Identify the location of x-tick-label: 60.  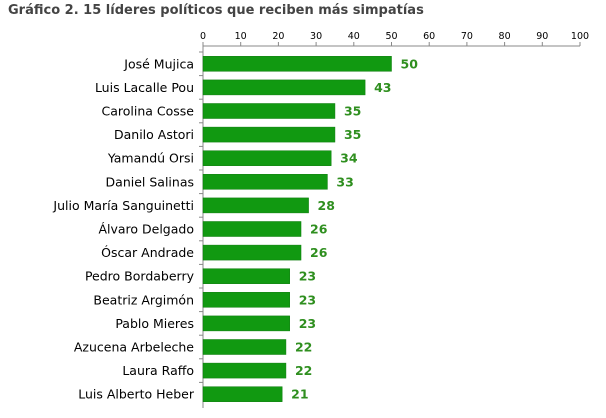
(429, 36).